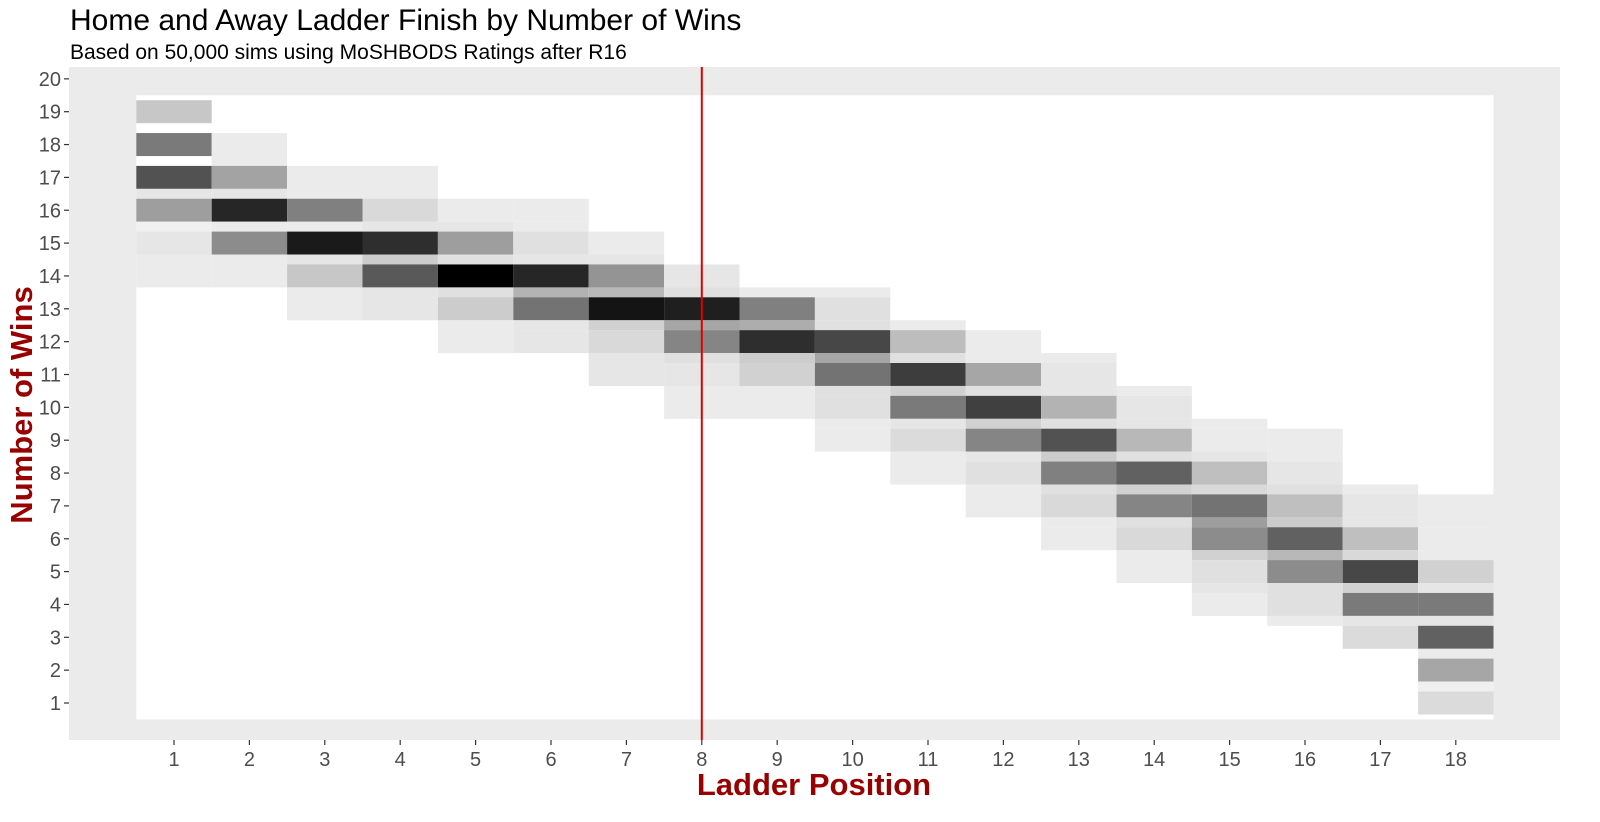 The width and height of the screenshot is (1600, 822). I want to click on x-tick-label: 4, so click(400, 760).